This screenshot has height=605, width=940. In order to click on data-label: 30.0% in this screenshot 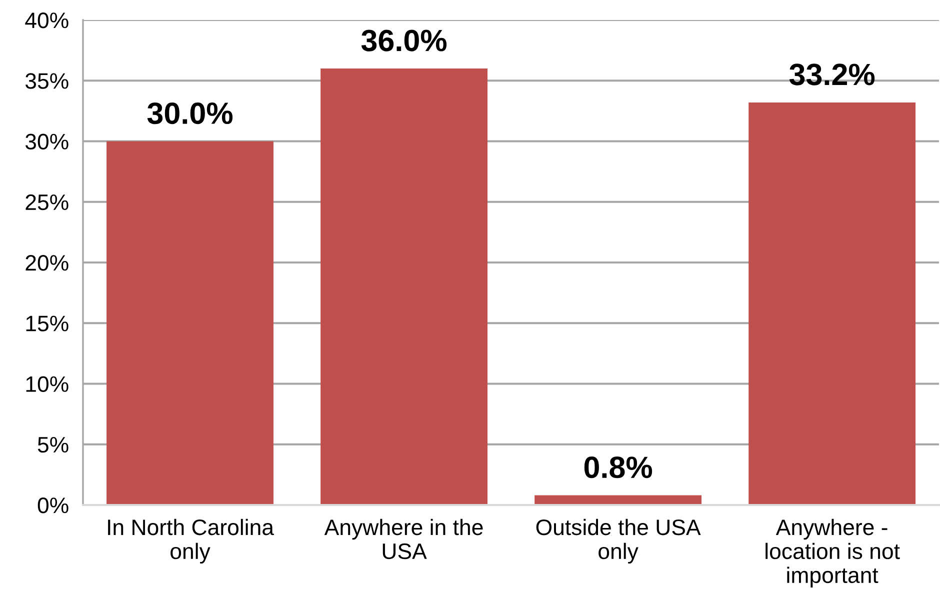, I will do `click(190, 113)`.